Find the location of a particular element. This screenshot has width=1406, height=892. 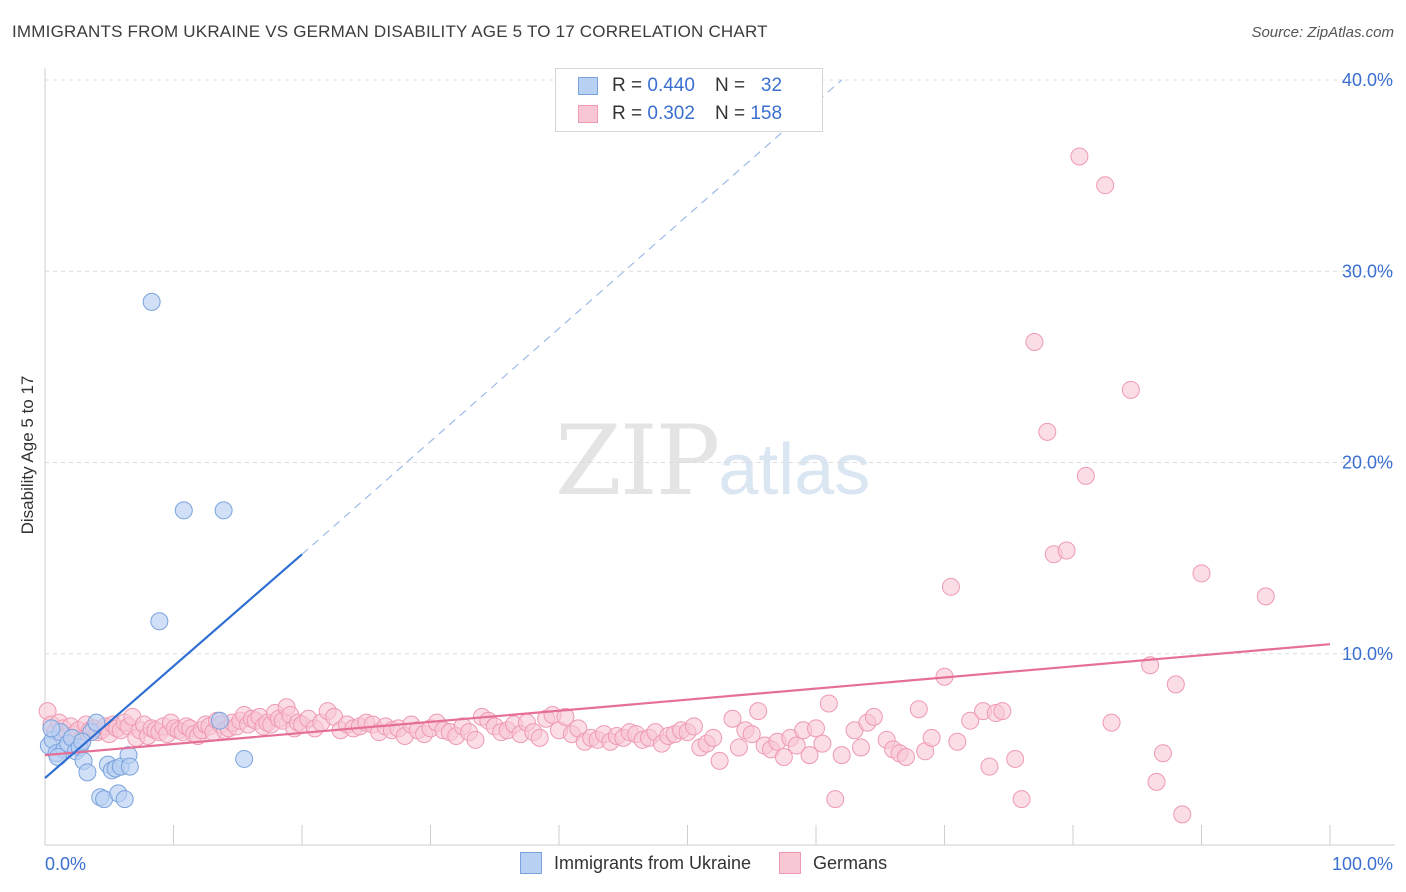

series-label-ukraine: Immigrants from Ukraine is located at coordinates (653, 862).